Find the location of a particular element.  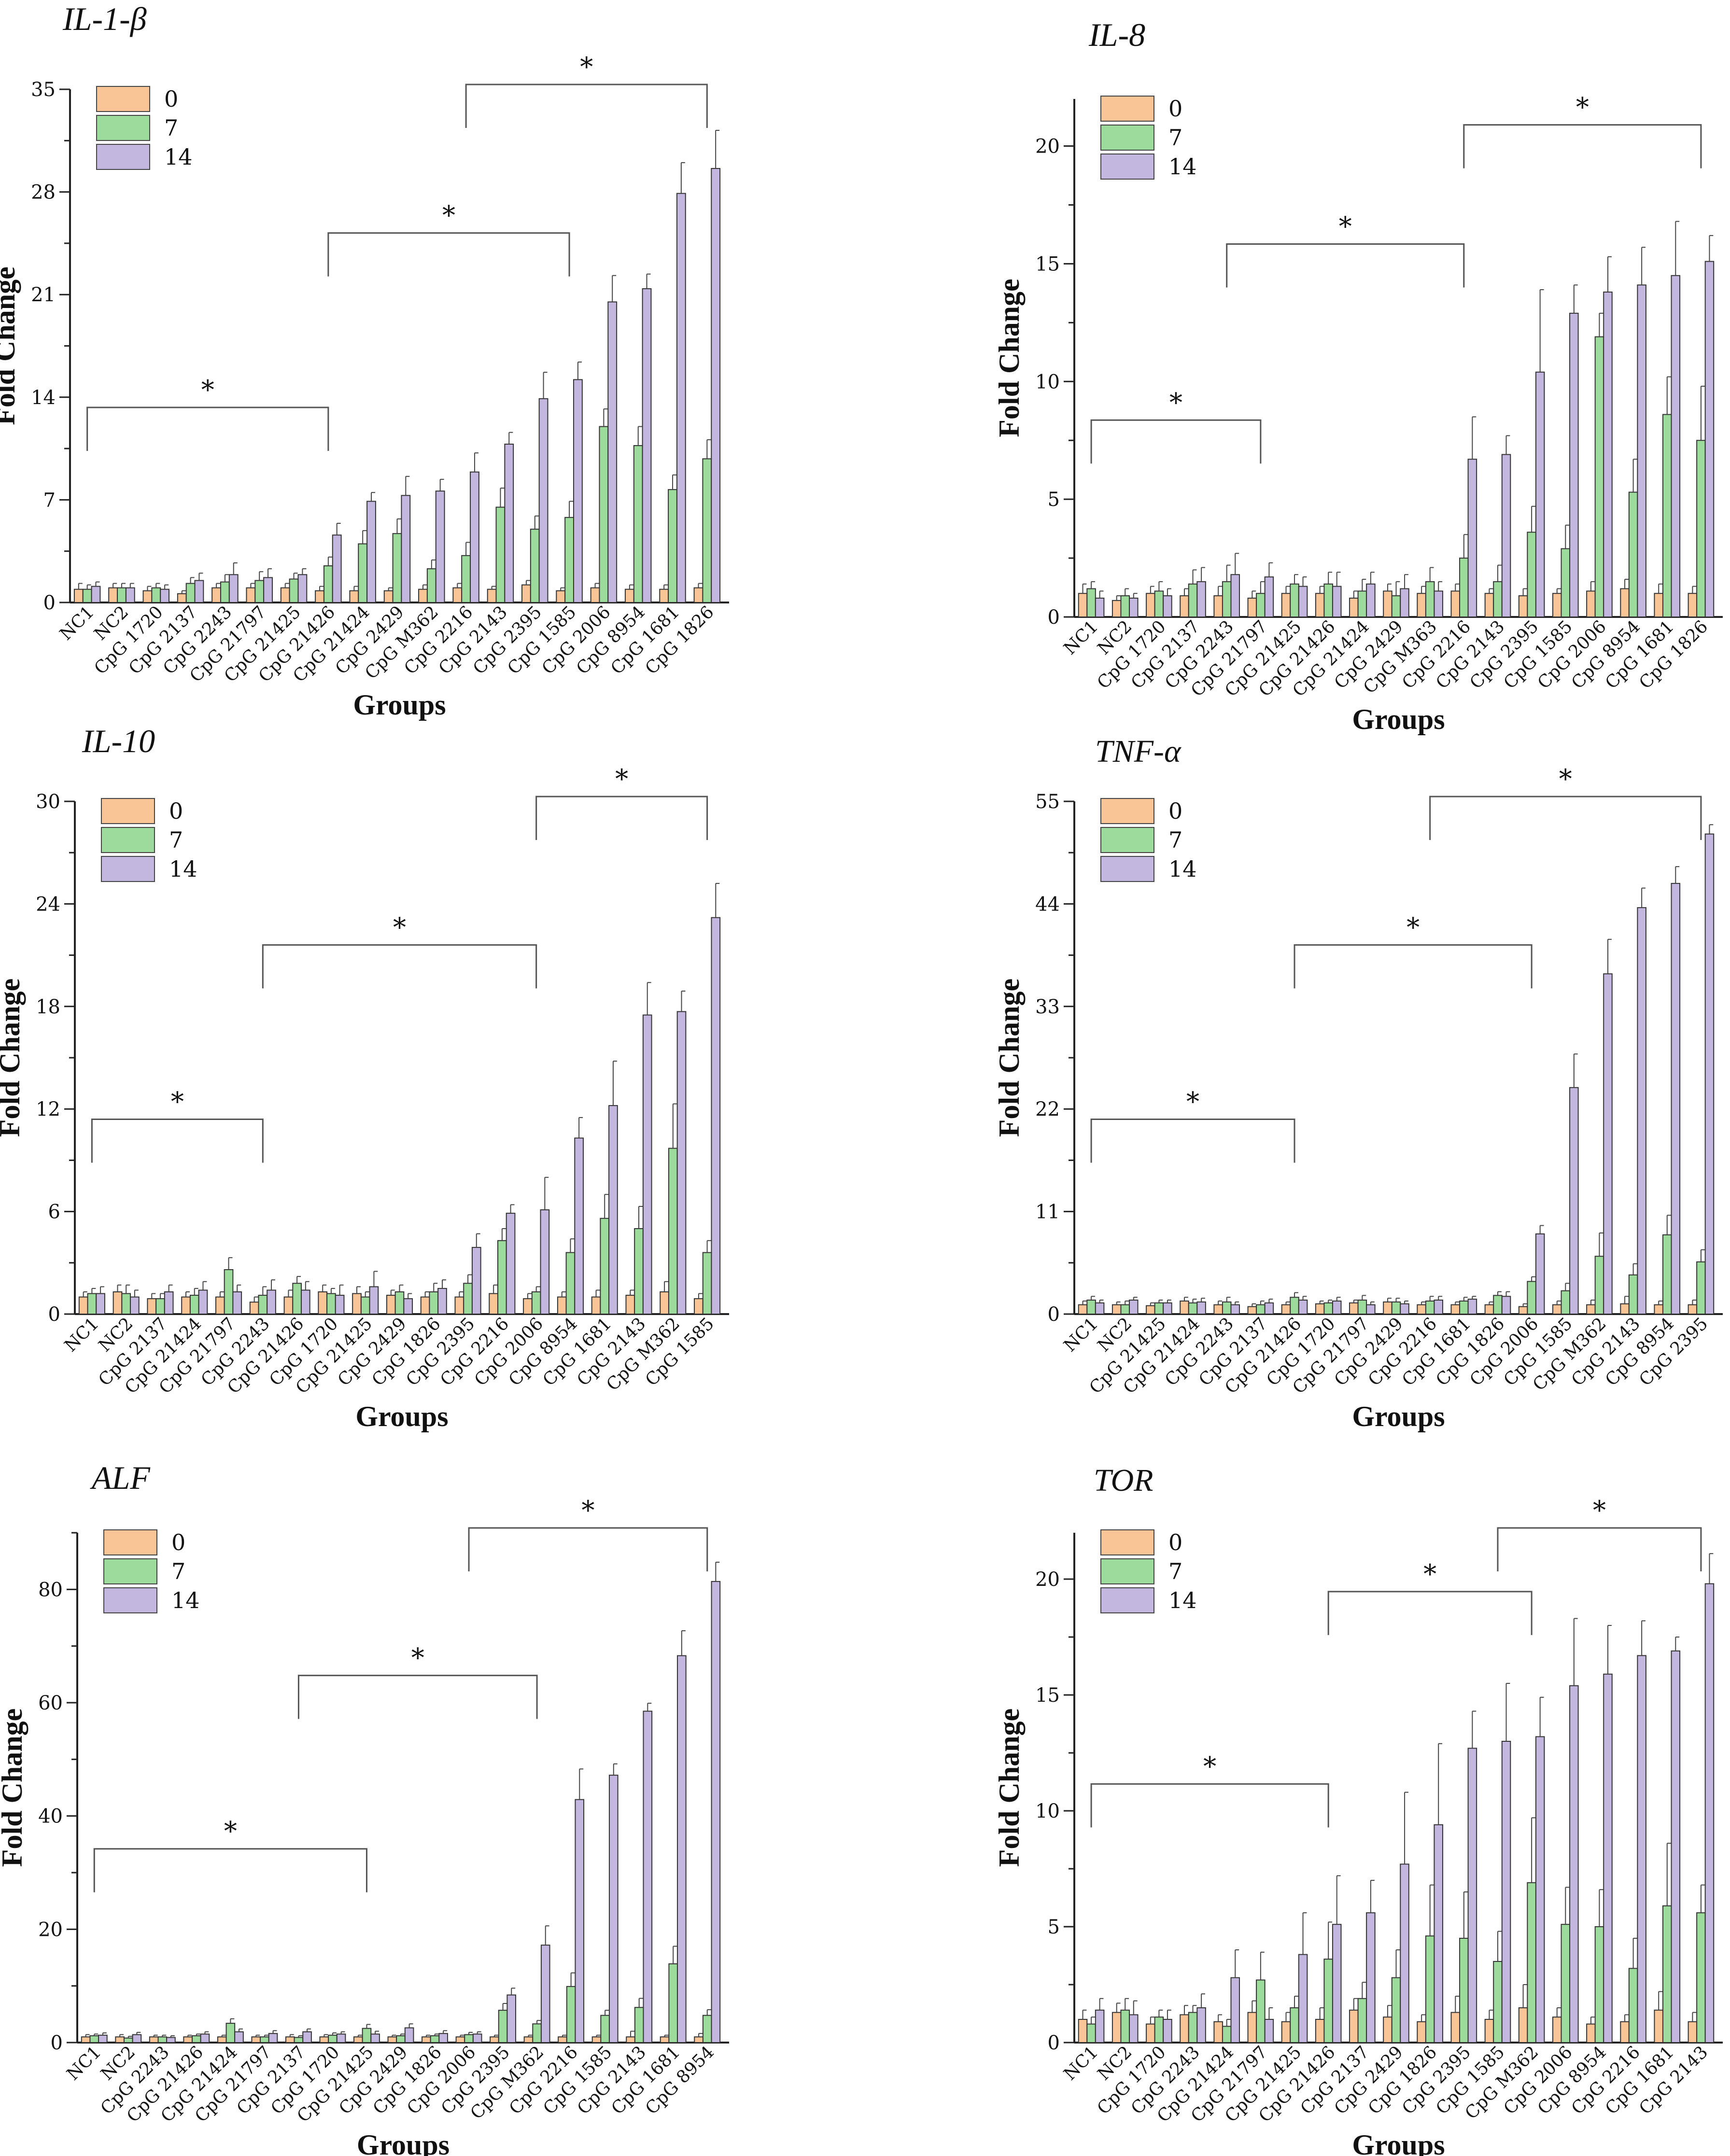

y-tick-label: 12 is located at coordinates (48, 1109).